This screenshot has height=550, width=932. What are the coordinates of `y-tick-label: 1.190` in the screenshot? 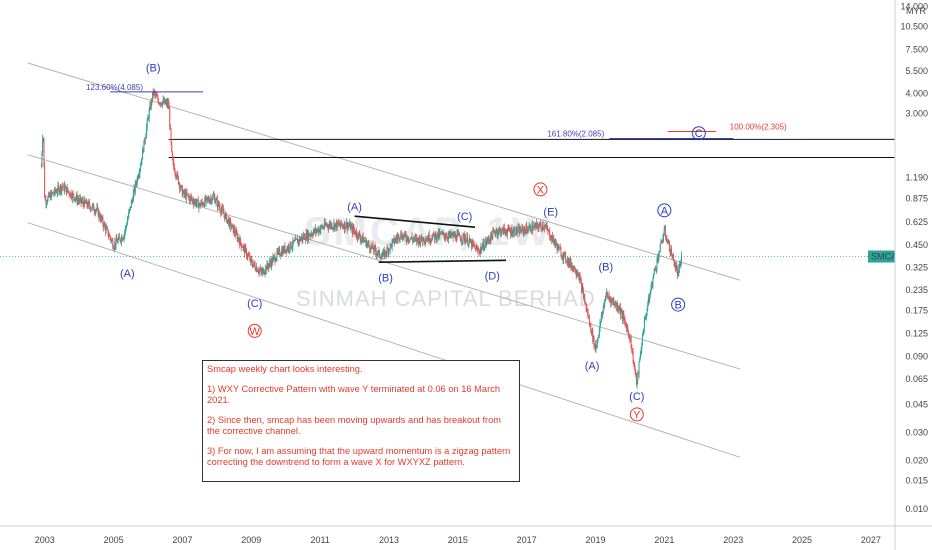 It's located at (916, 177).